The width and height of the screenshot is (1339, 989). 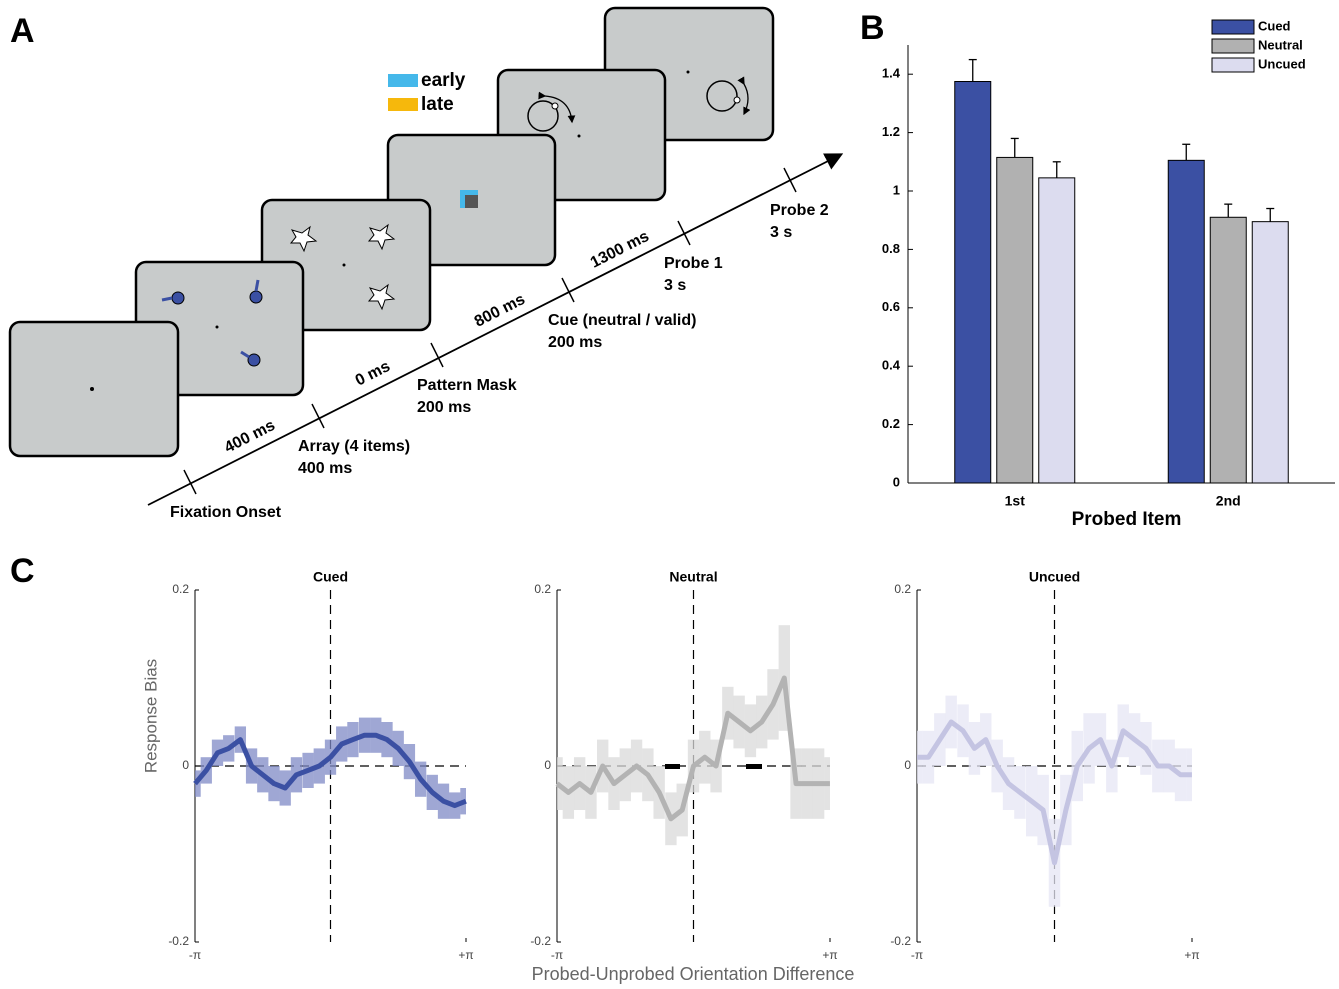 I want to click on y-tick-label: 0.4, so click(x=891, y=365).